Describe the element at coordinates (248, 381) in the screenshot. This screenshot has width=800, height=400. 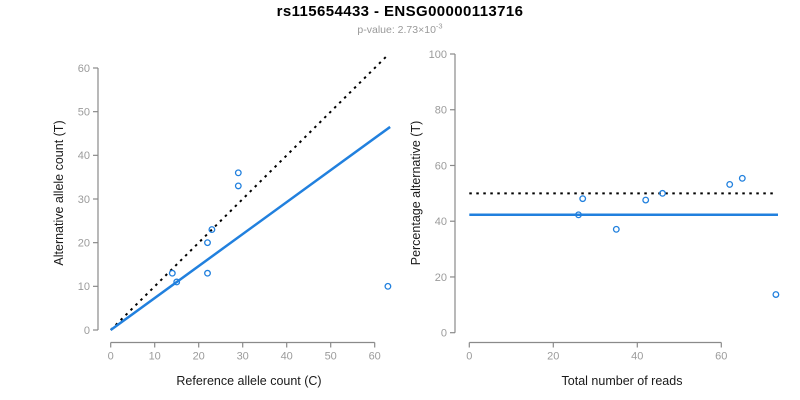
I see `x-axis-title: Reference allele count (C)` at that location.